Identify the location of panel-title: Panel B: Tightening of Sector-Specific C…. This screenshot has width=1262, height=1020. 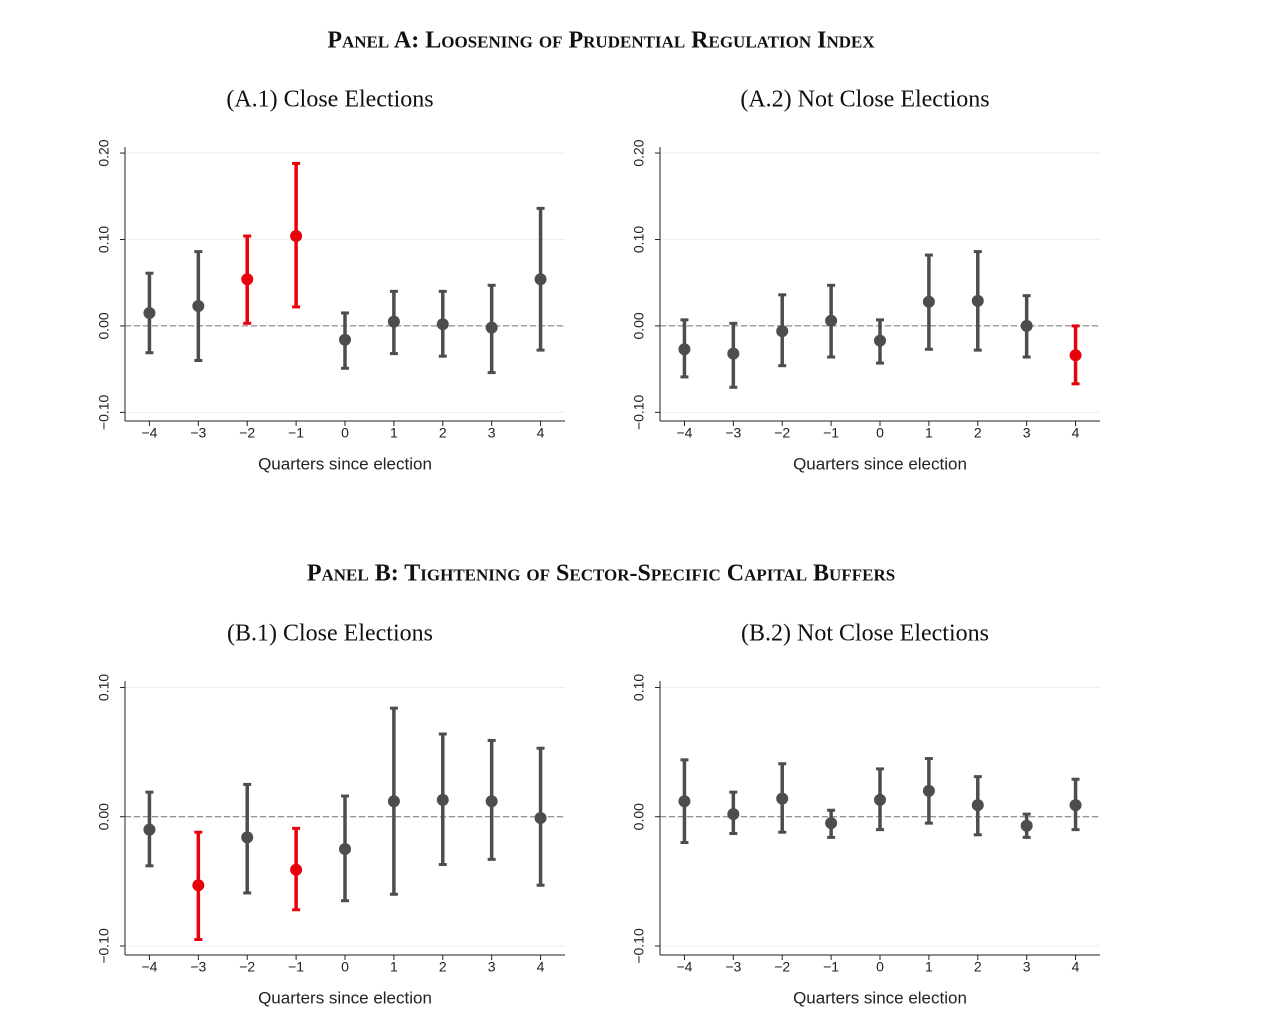
(601, 574).